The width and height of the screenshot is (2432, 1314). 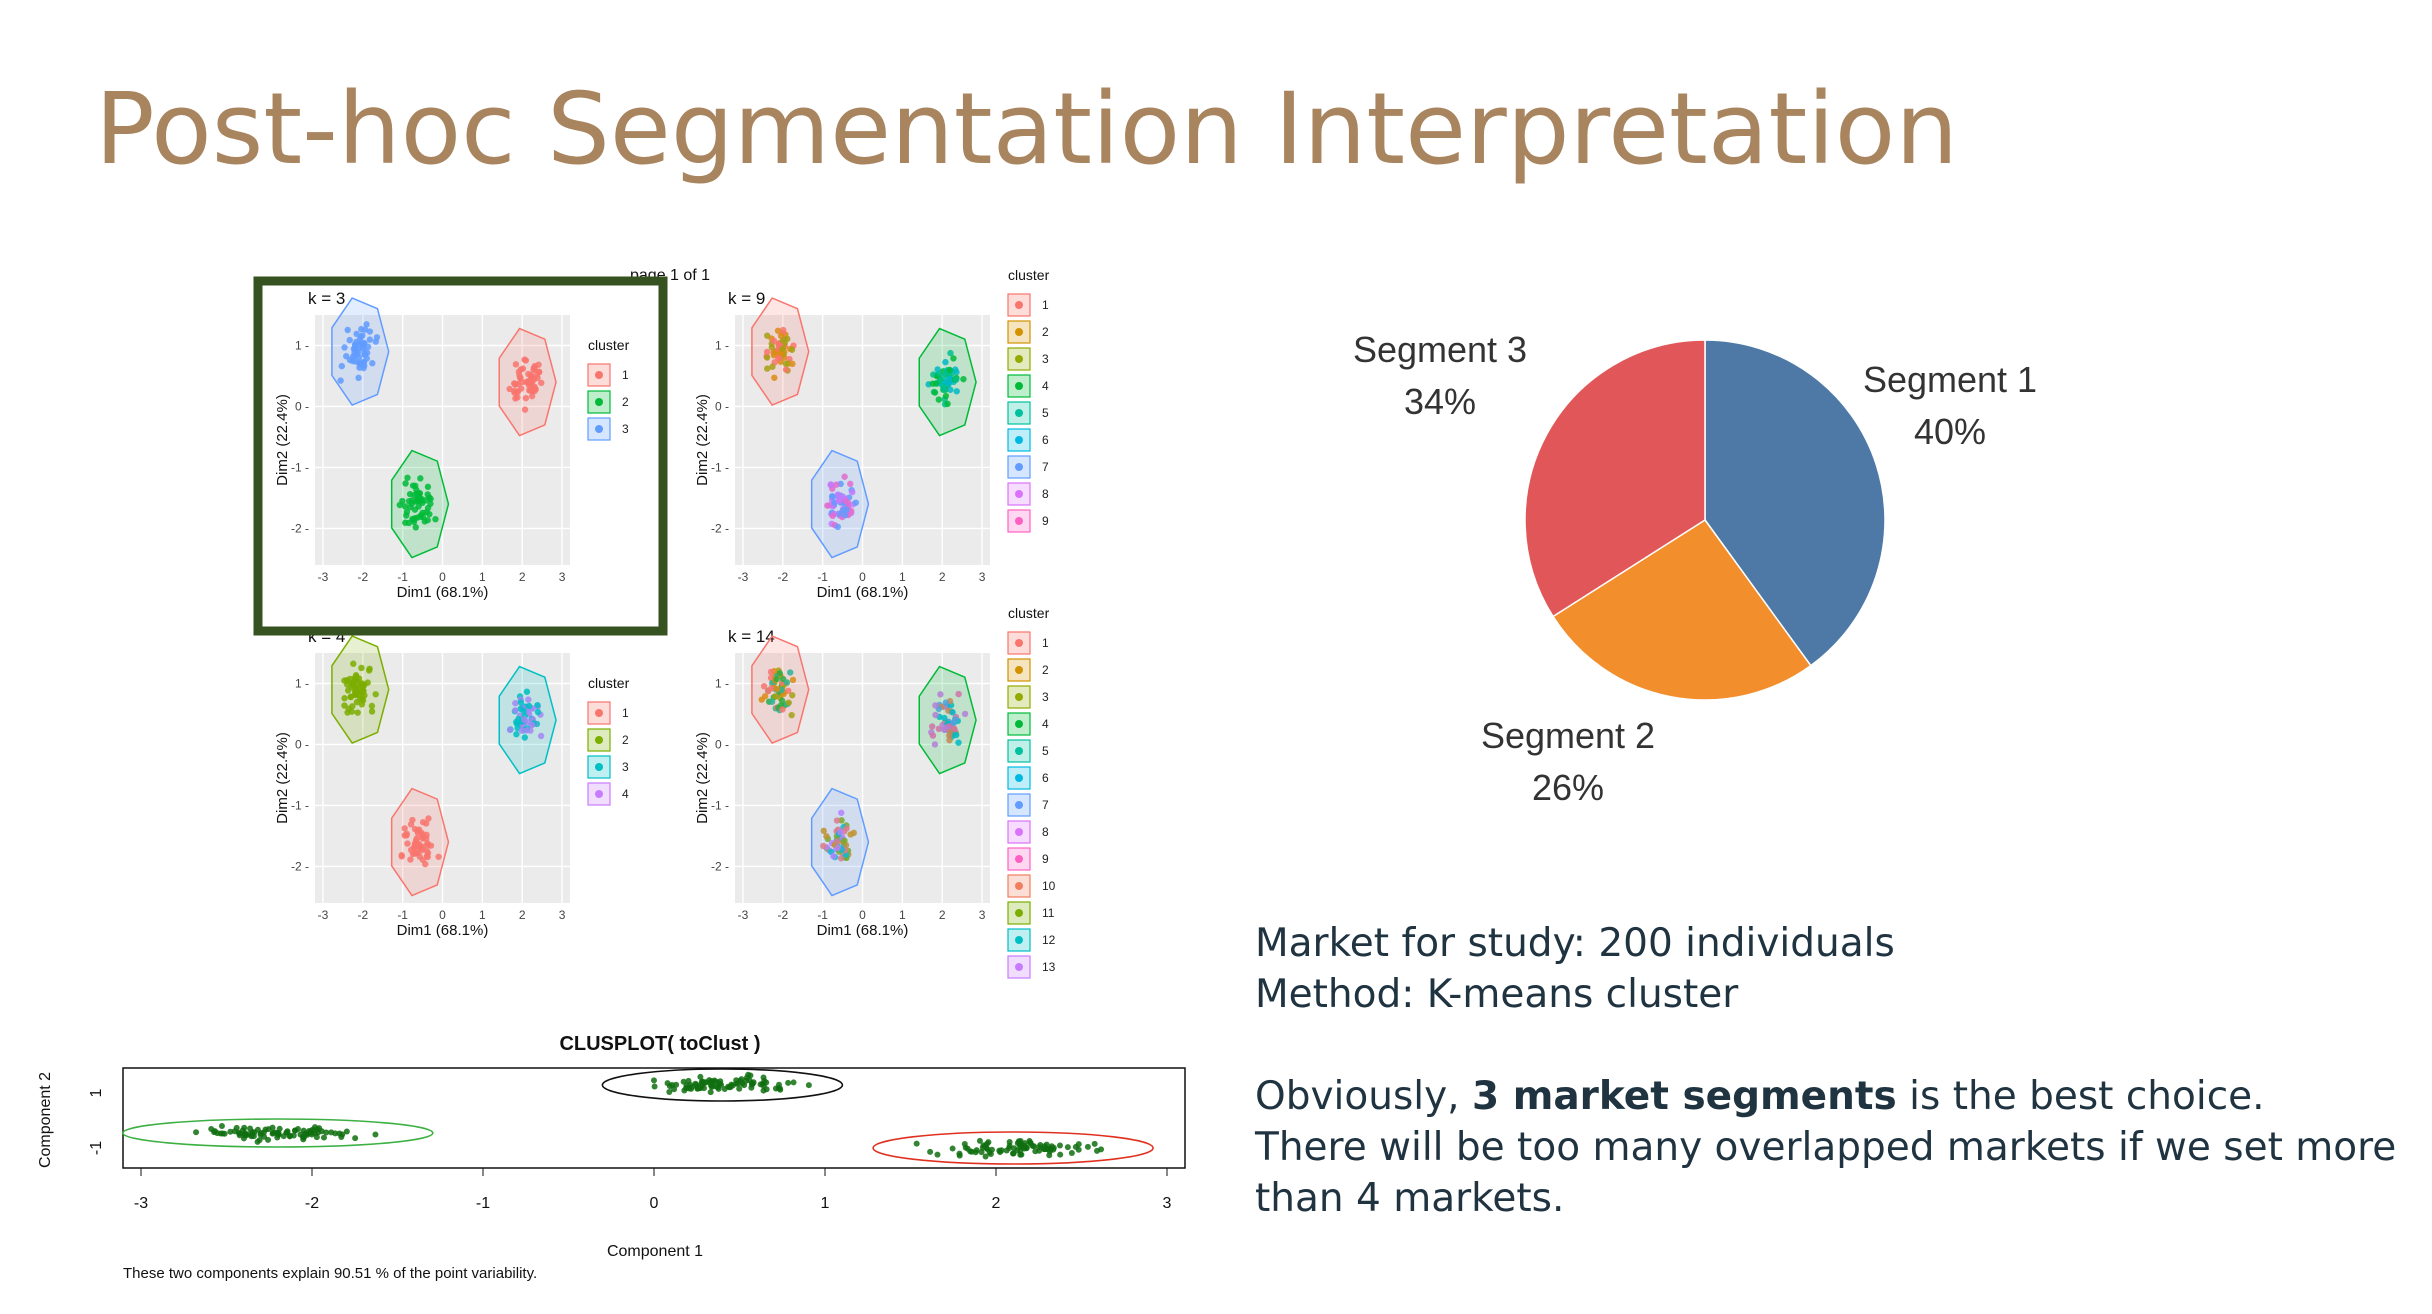 What do you see at coordinates (982, 915) in the screenshot?
I see `x-tick-label: 3` at bounding box center [982, 915].